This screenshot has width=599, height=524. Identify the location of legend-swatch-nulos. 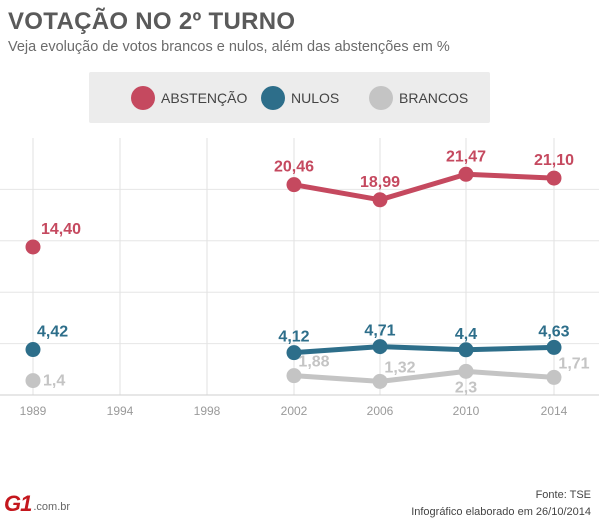
(273, 98).